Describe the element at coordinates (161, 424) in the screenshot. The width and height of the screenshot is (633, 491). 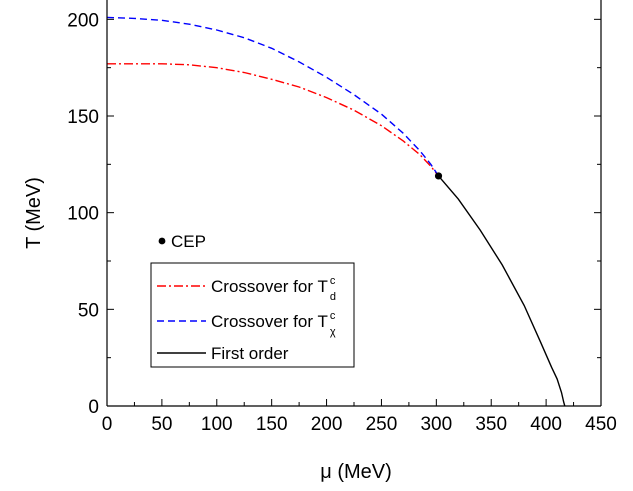
I see `x-tick-label: 50` at that location.